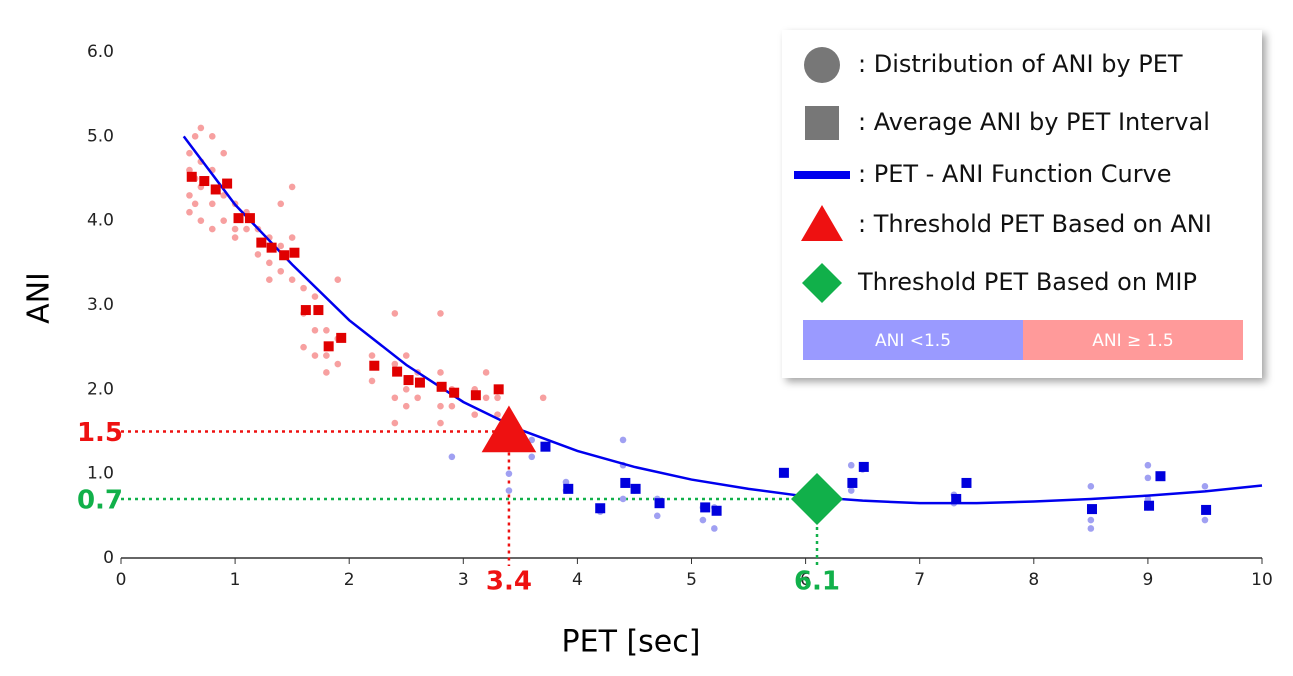 This screenshot has width=1293, height=676. Describe the element at coordinates (349, 580) in the screenshot. I see `x-tick-label: 2` at that location.